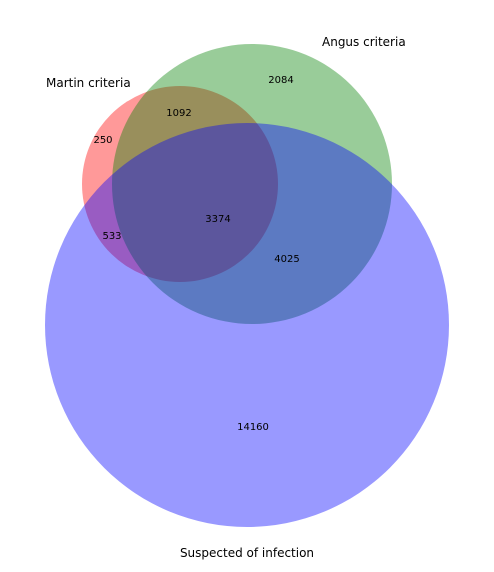 Image resolution: width=494 pixels, height=572 pixels. I want to click on label-angus-criteria: Angus criteria, so click(364, 42).